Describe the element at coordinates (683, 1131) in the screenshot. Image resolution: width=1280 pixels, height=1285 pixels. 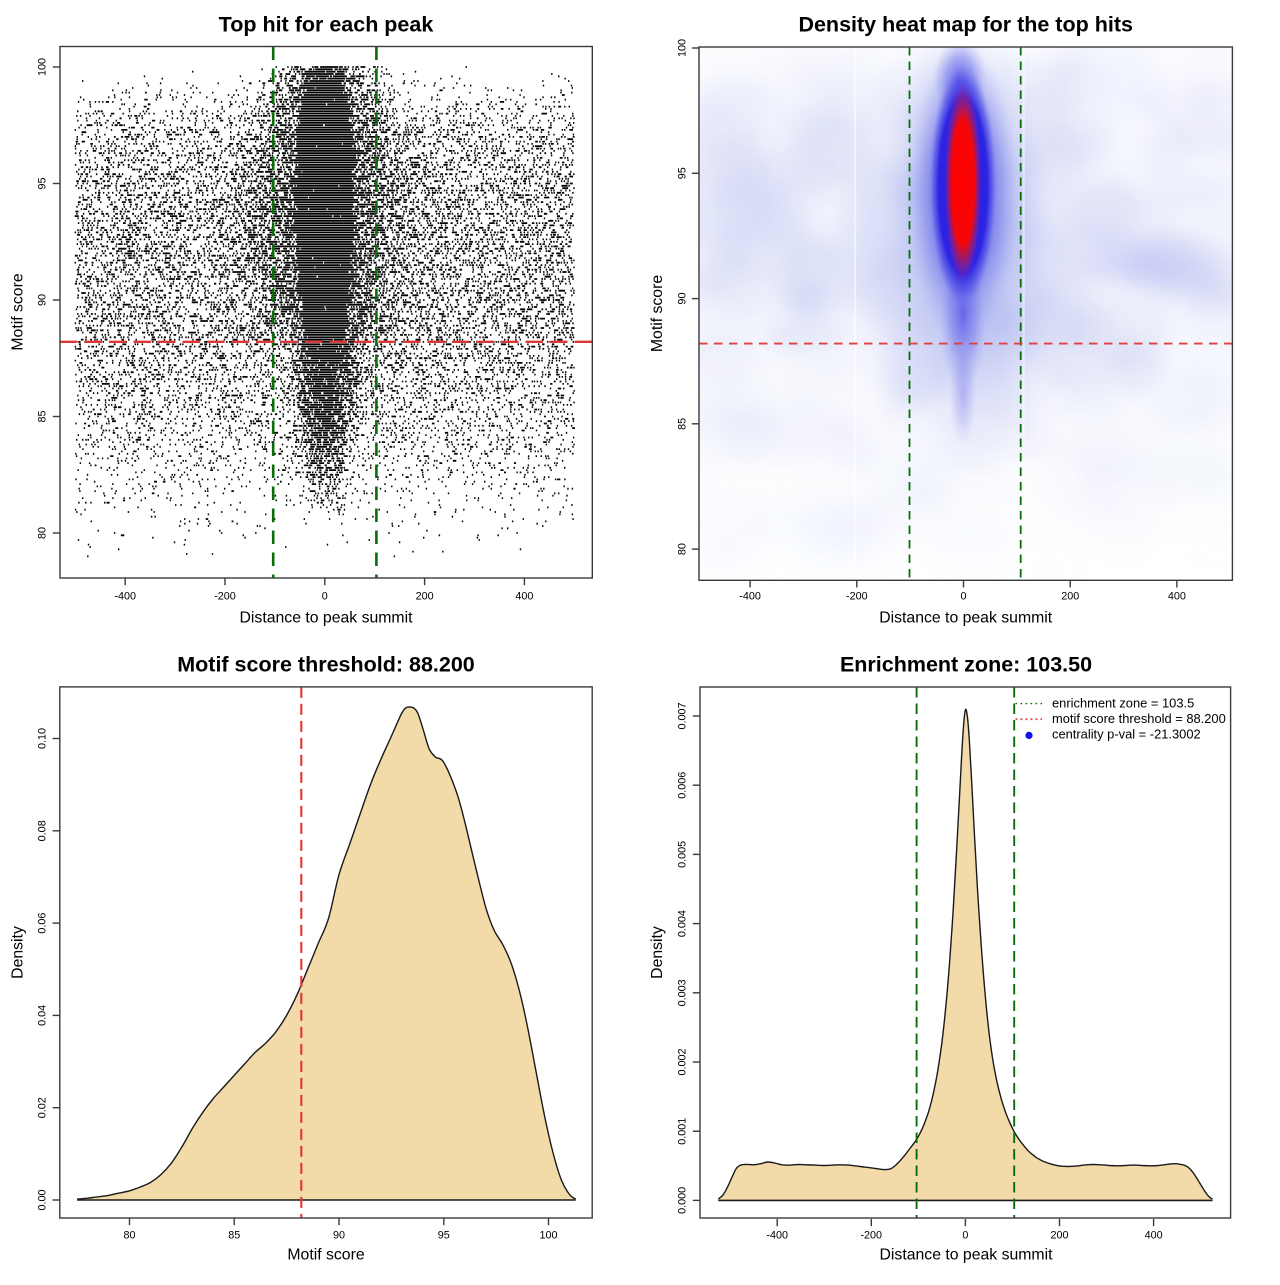
I see `svg-text: 0.001` at that location.